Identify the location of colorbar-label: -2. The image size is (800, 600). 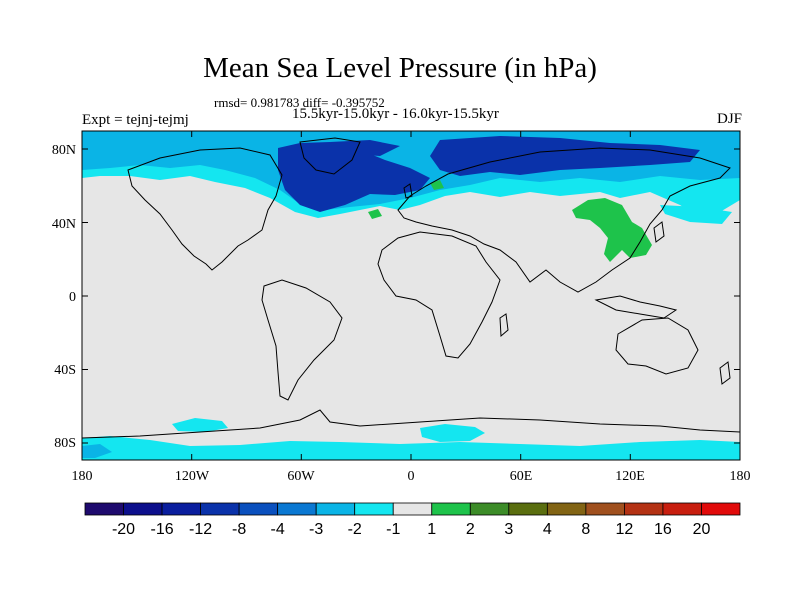
(355, 529).